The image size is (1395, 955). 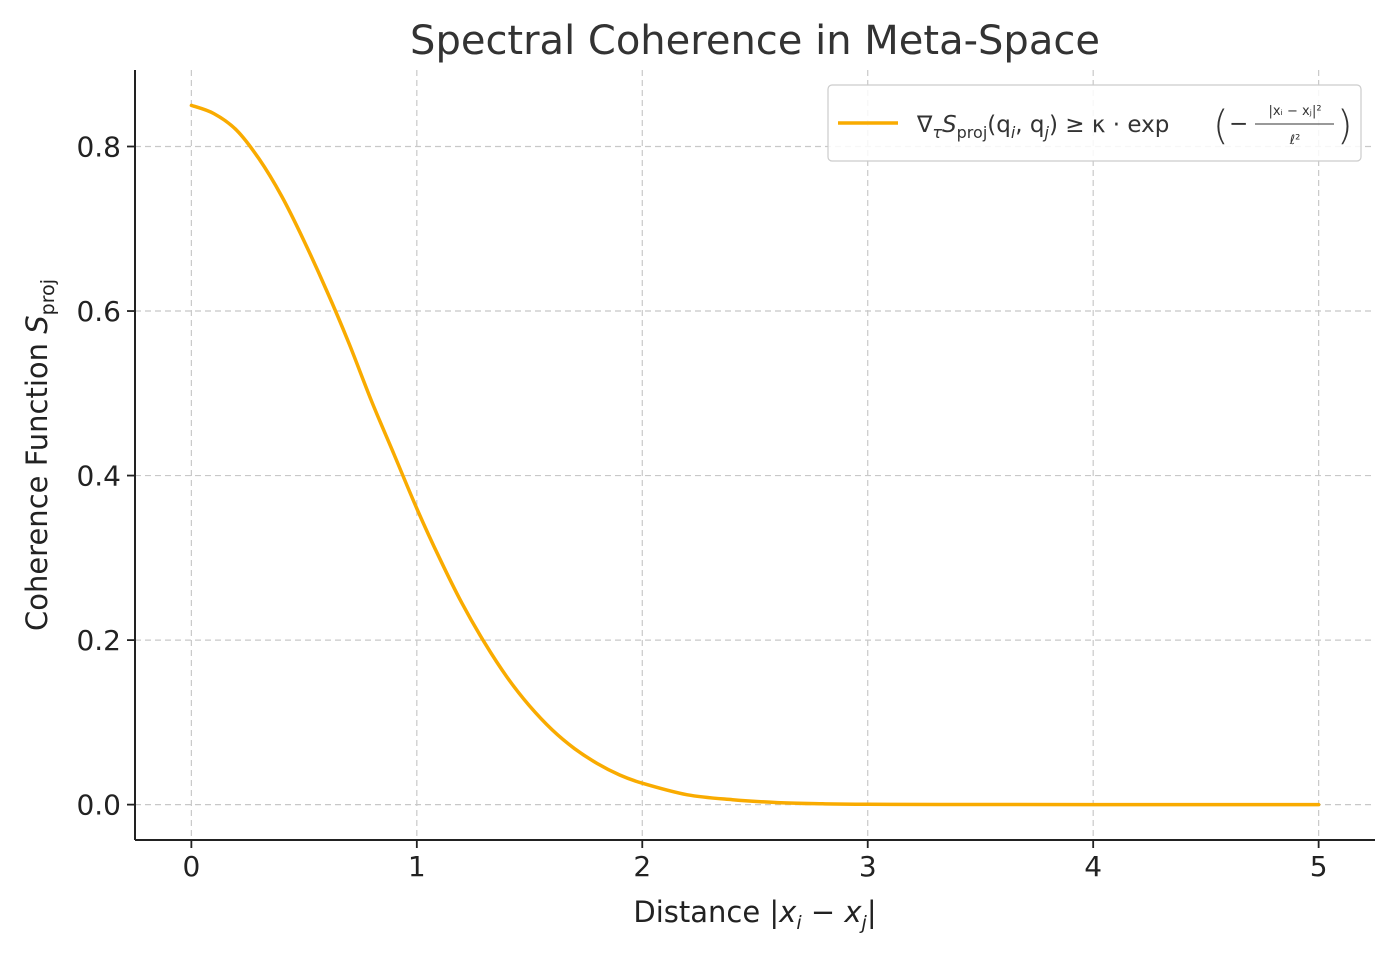 What do you see at coordinates (868, 866) in the screenshot?
I see `x-tick-label: 3` at bounding box center [868, 866].